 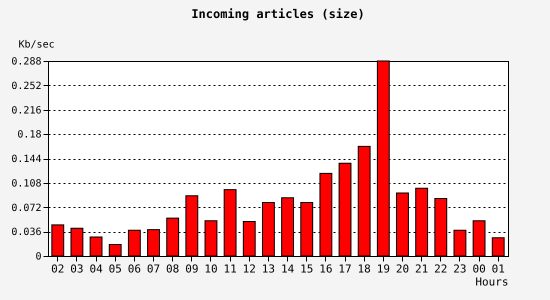 I want to click on x-tick-label: 14, so click(x=287, y=269).